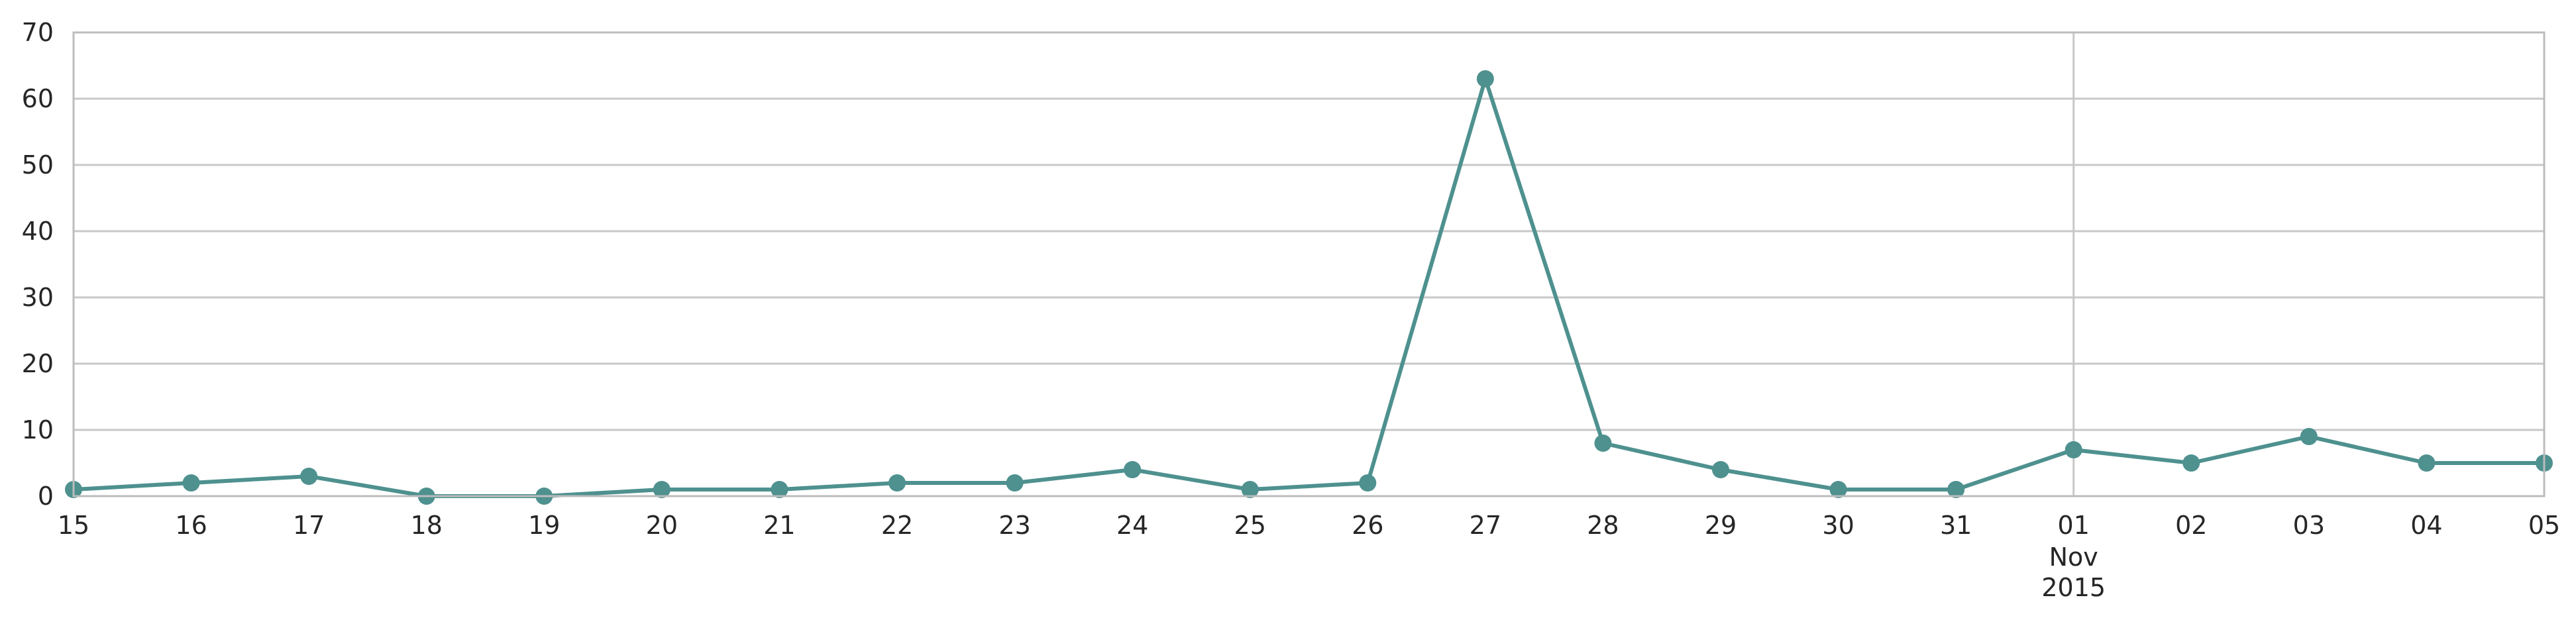 The height and width of the screenshot is (622, 2576). Describe the element at coordinates (662, 525) in the screenshot. I see `x-tick-label: 20` at that location.